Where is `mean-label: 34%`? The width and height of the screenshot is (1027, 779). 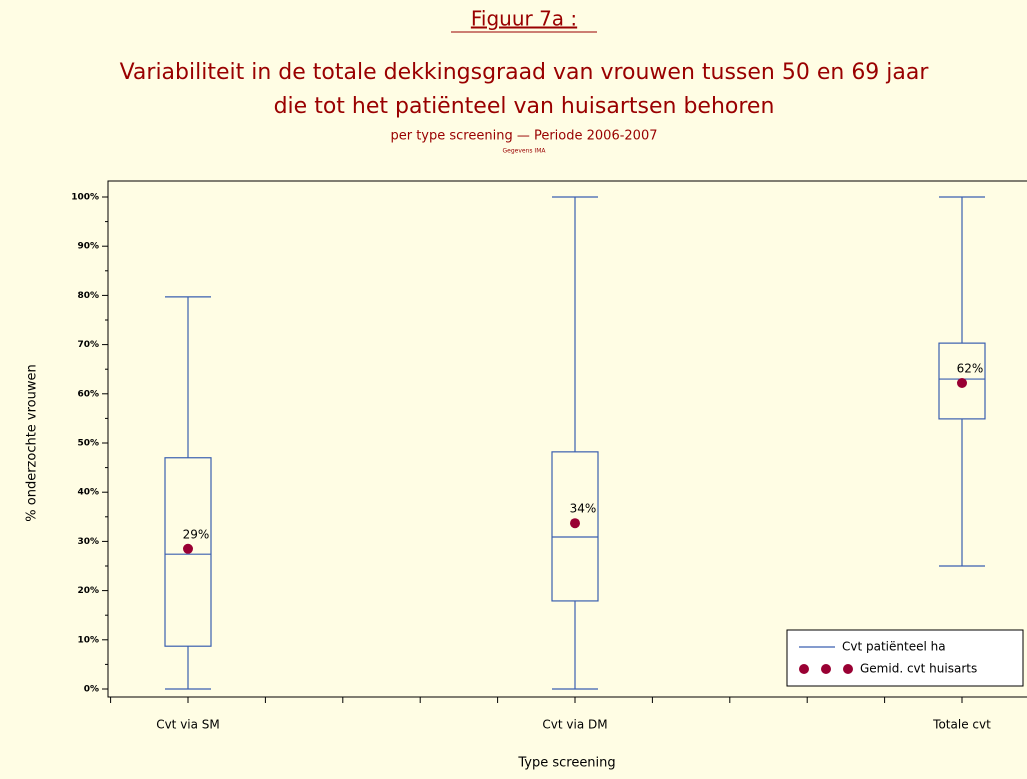
mean-label: 34% is located at coordinates (583, 509).